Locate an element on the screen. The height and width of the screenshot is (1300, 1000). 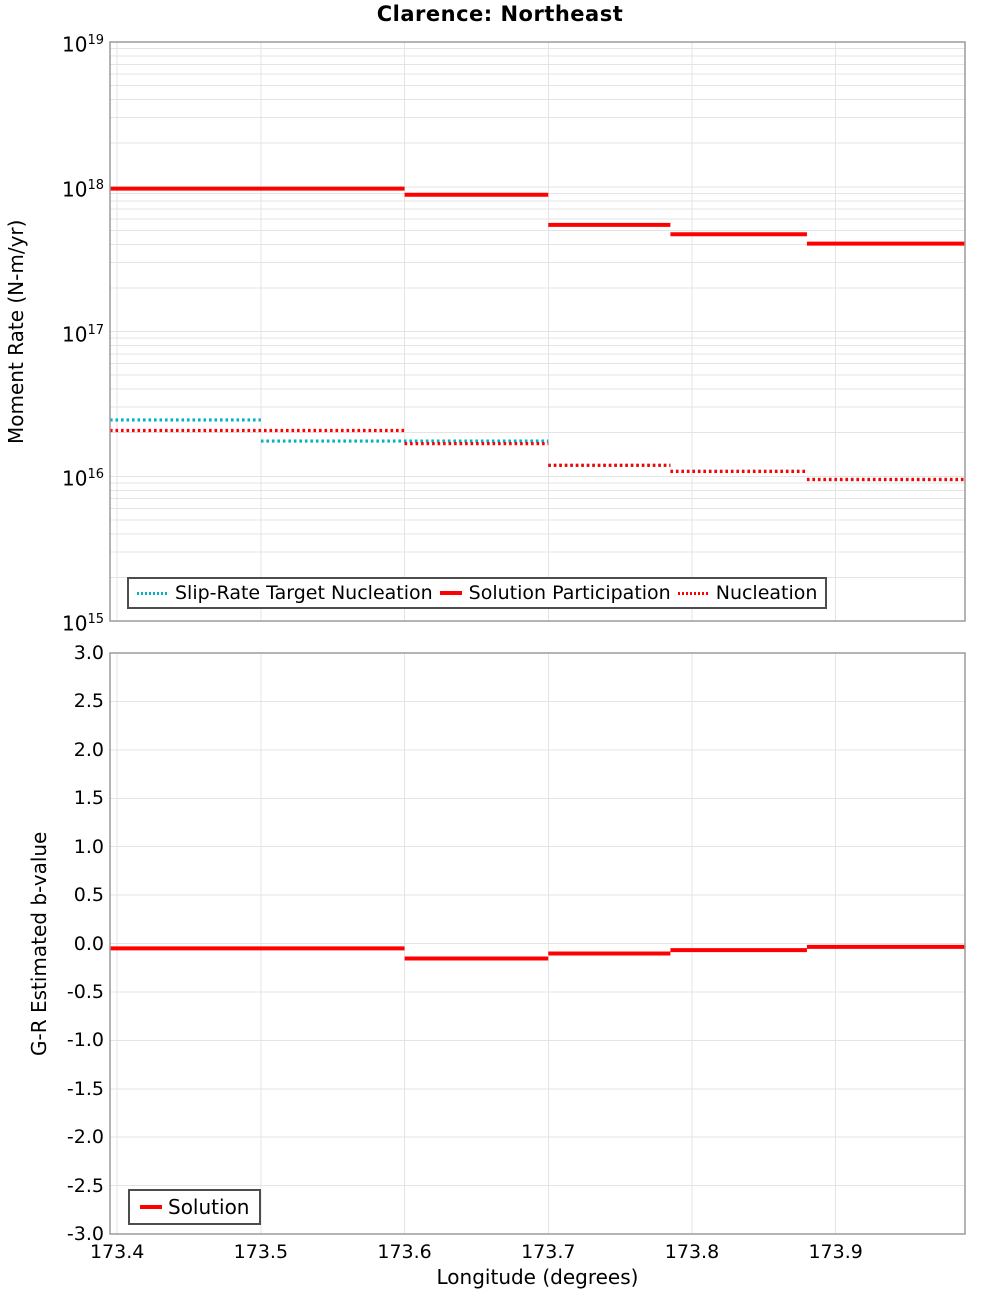
y-tick-label: 1017 is located at coordinates (83, 334).